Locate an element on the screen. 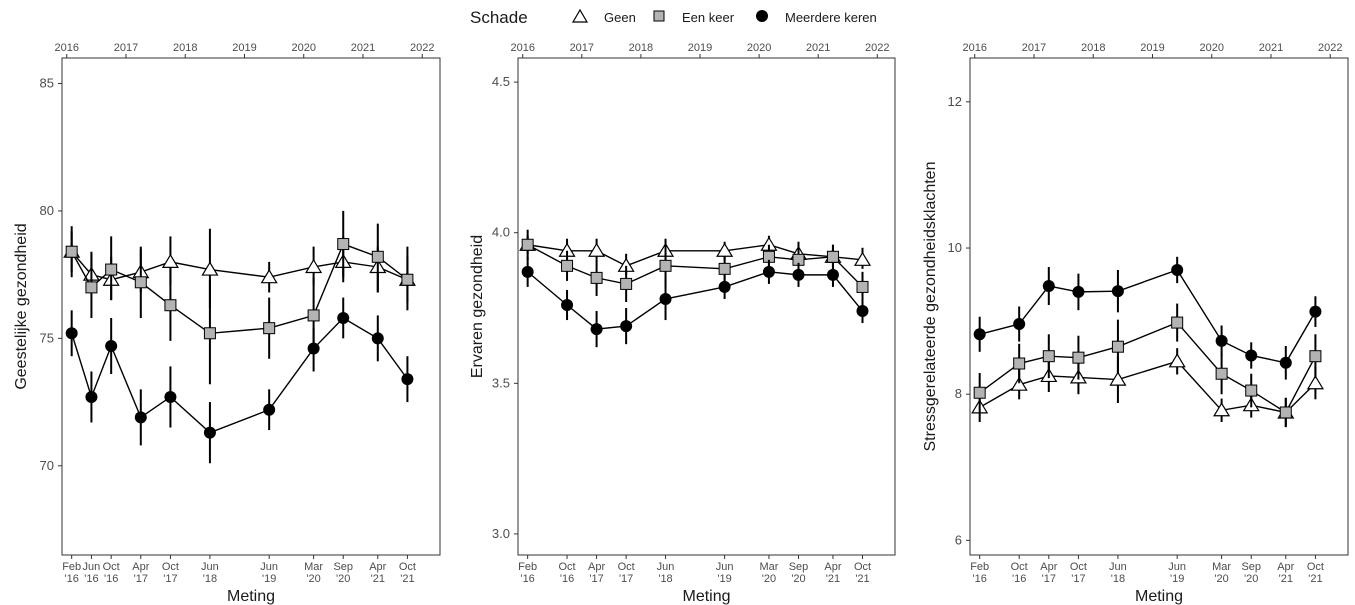  top-year-label: 2018 is located at coordinates (185, 48).